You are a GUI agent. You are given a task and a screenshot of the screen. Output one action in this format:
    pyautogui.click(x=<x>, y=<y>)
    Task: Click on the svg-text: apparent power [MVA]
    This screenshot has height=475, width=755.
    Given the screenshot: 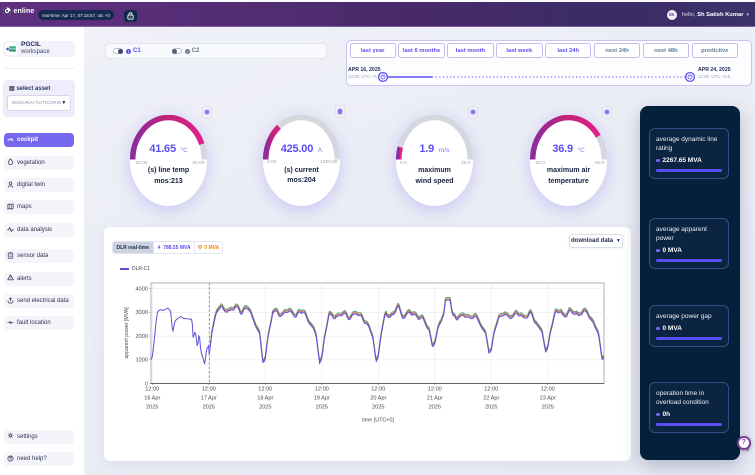 What is the action you would take?
    pyautogui.click(x=127, y=333)
    